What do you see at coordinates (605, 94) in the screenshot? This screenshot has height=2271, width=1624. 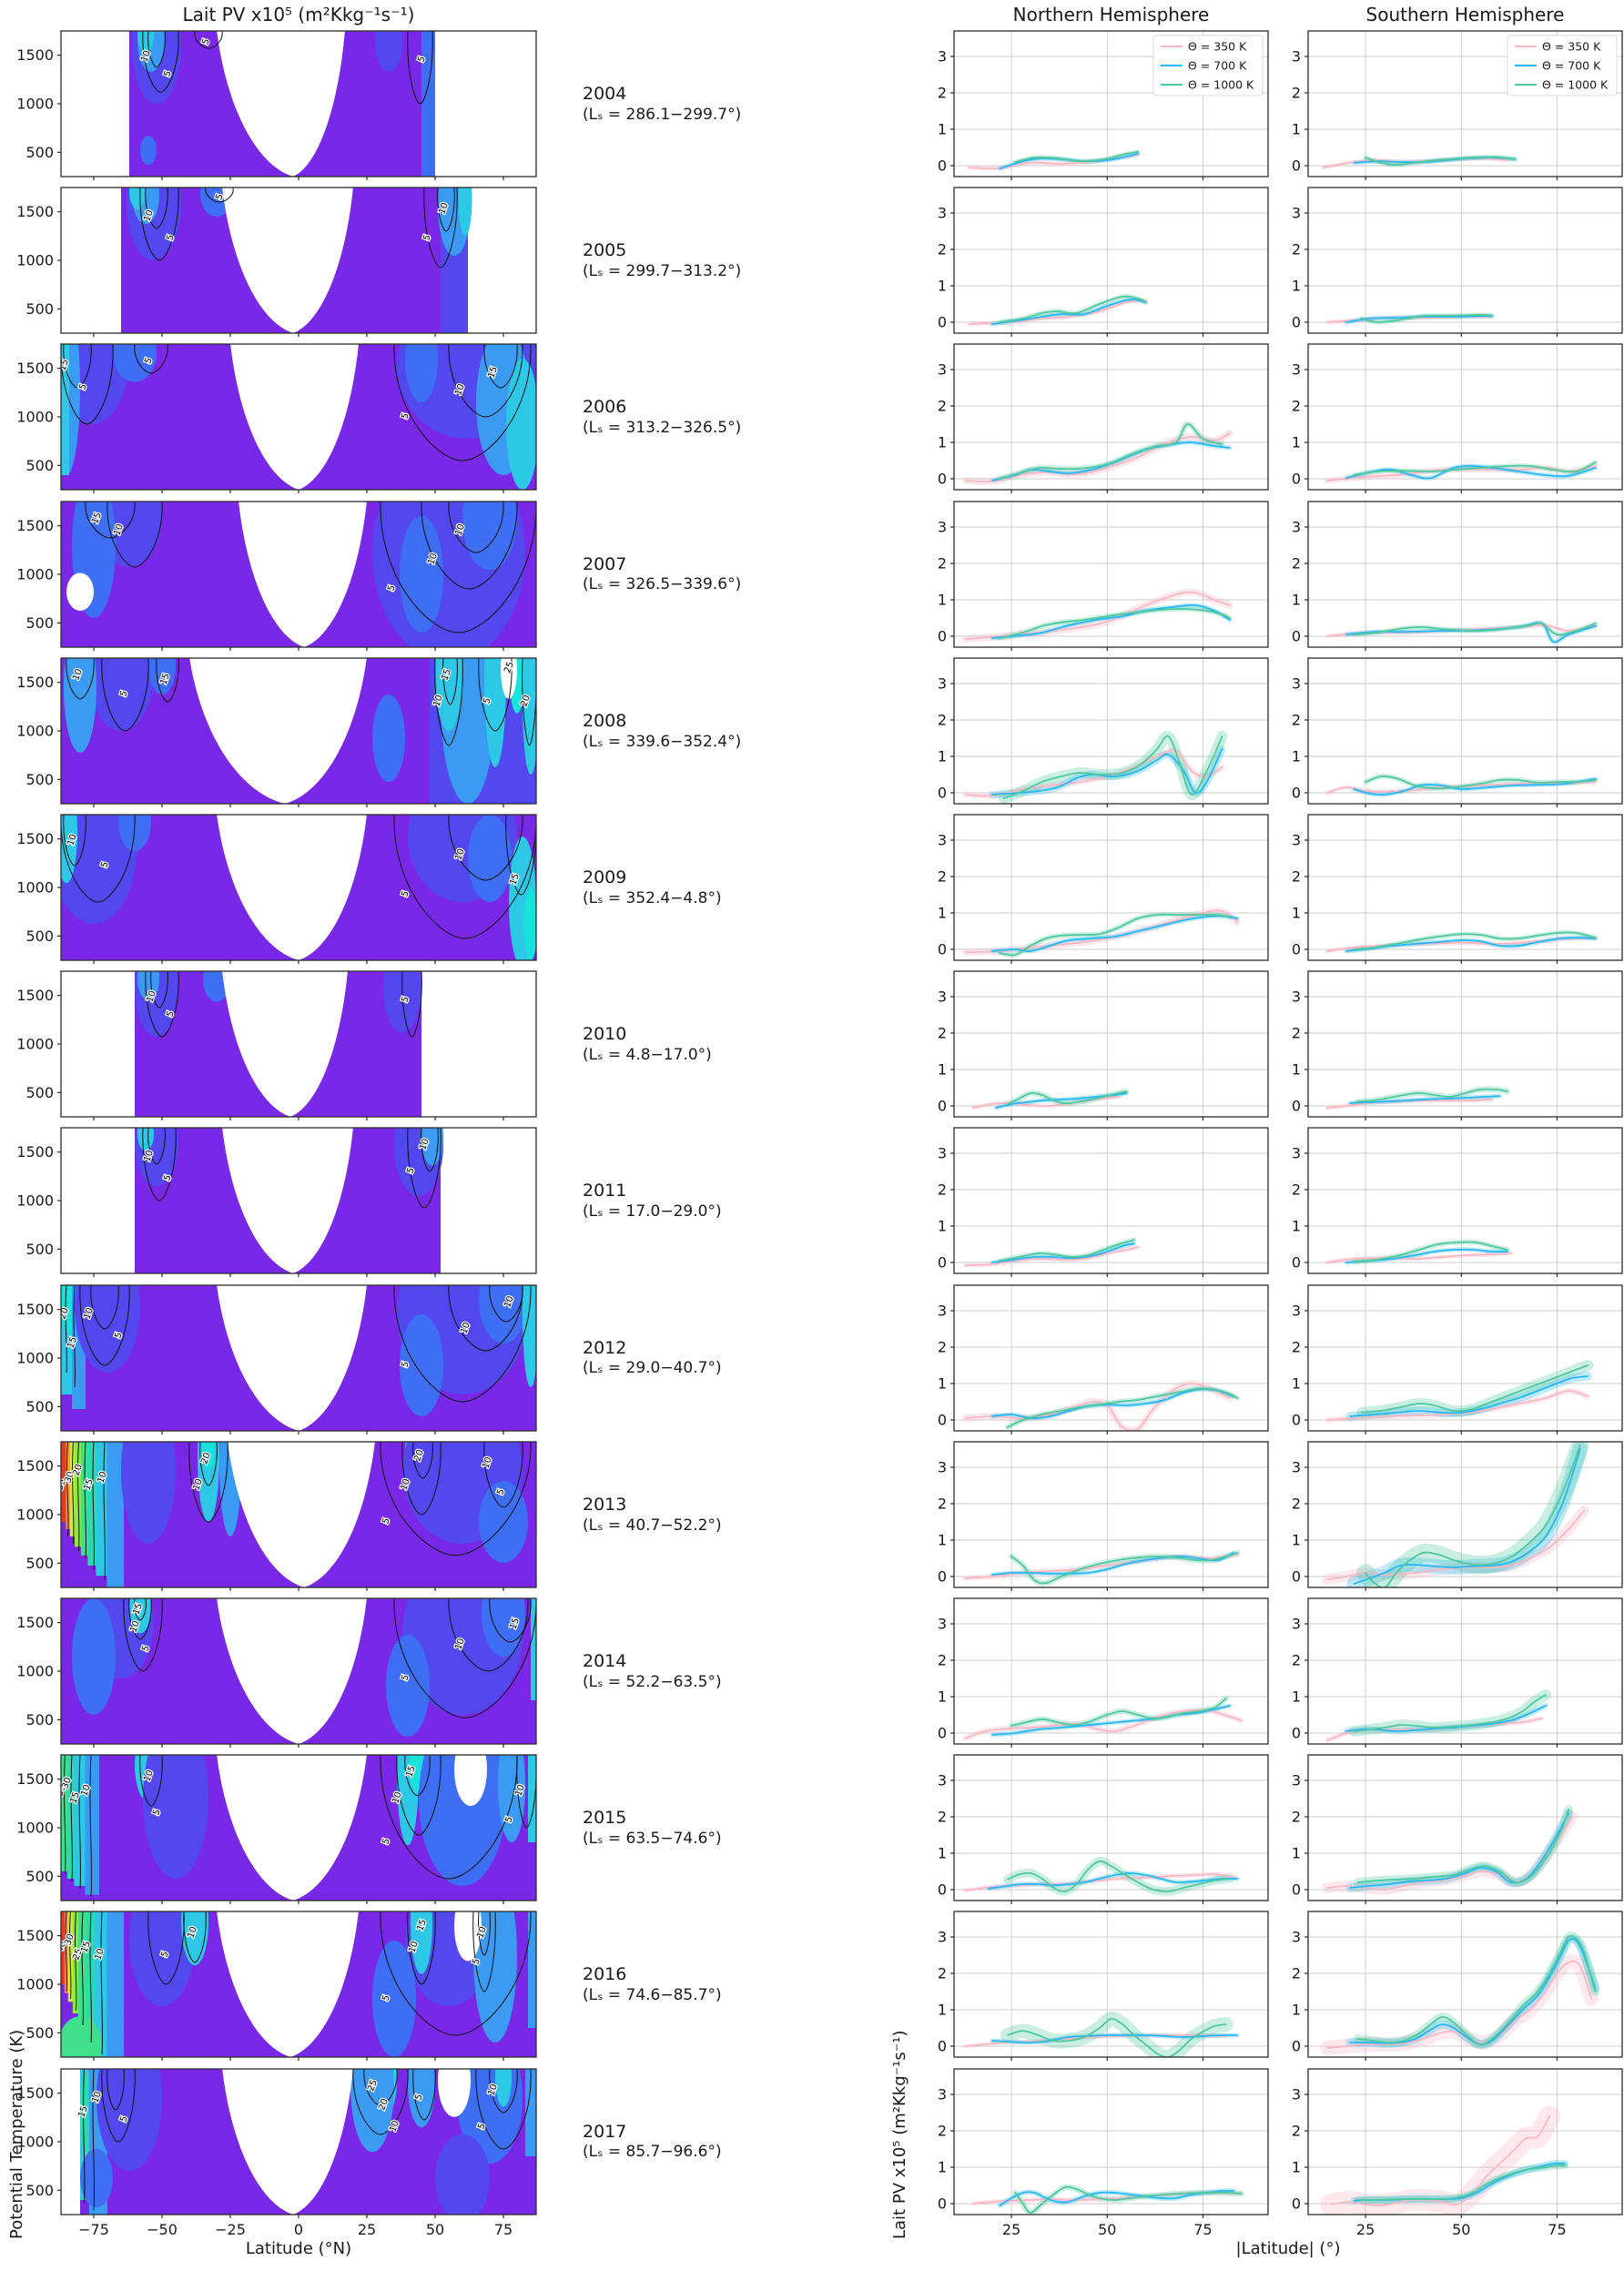 I see `year-label: 2004` at bounding box center [605, 94].